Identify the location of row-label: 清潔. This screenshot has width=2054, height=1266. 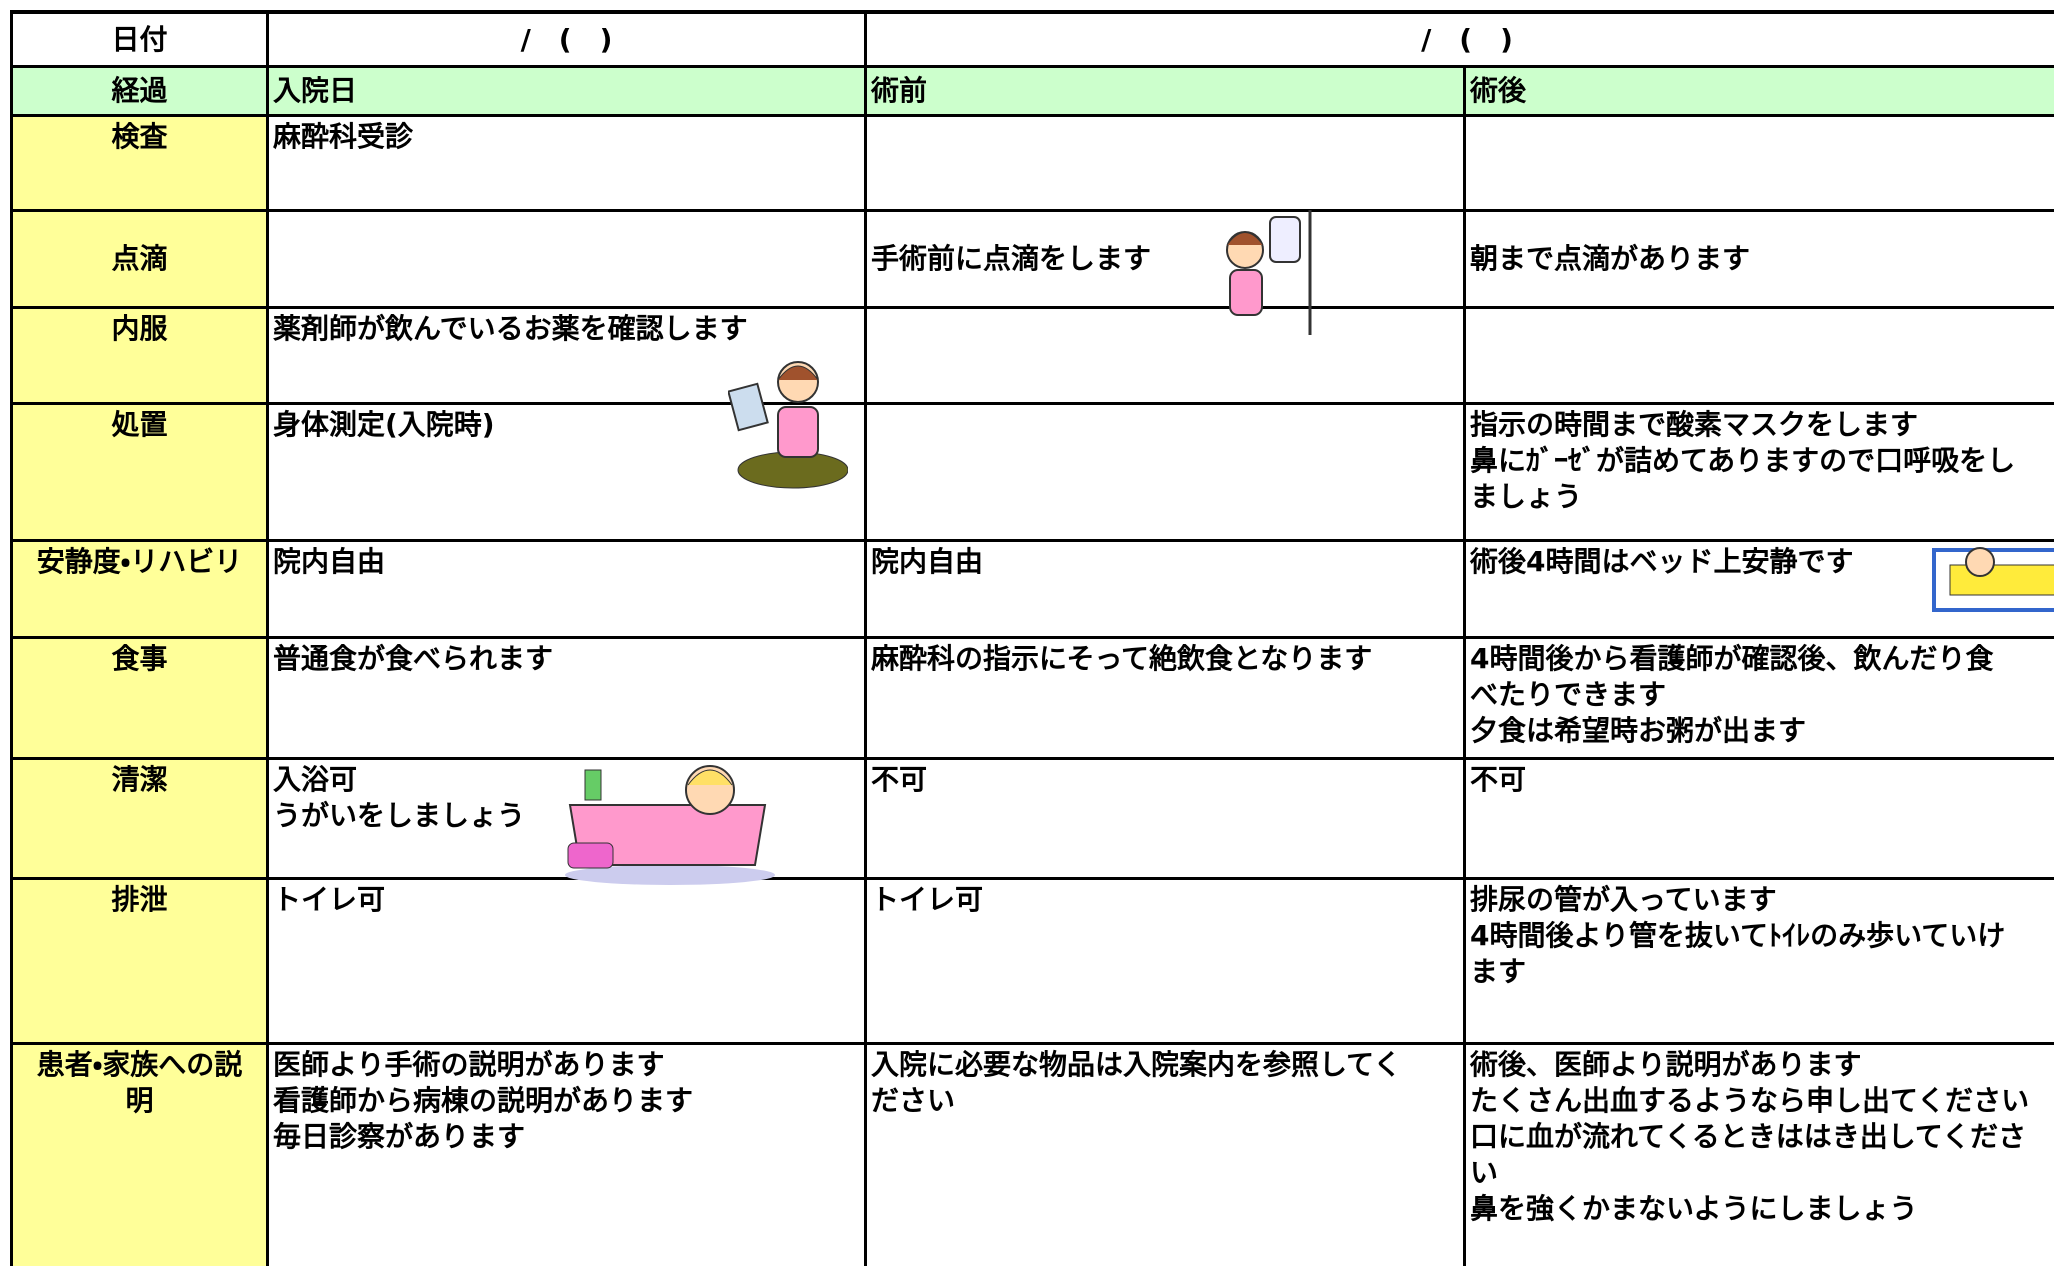
(139, 820).